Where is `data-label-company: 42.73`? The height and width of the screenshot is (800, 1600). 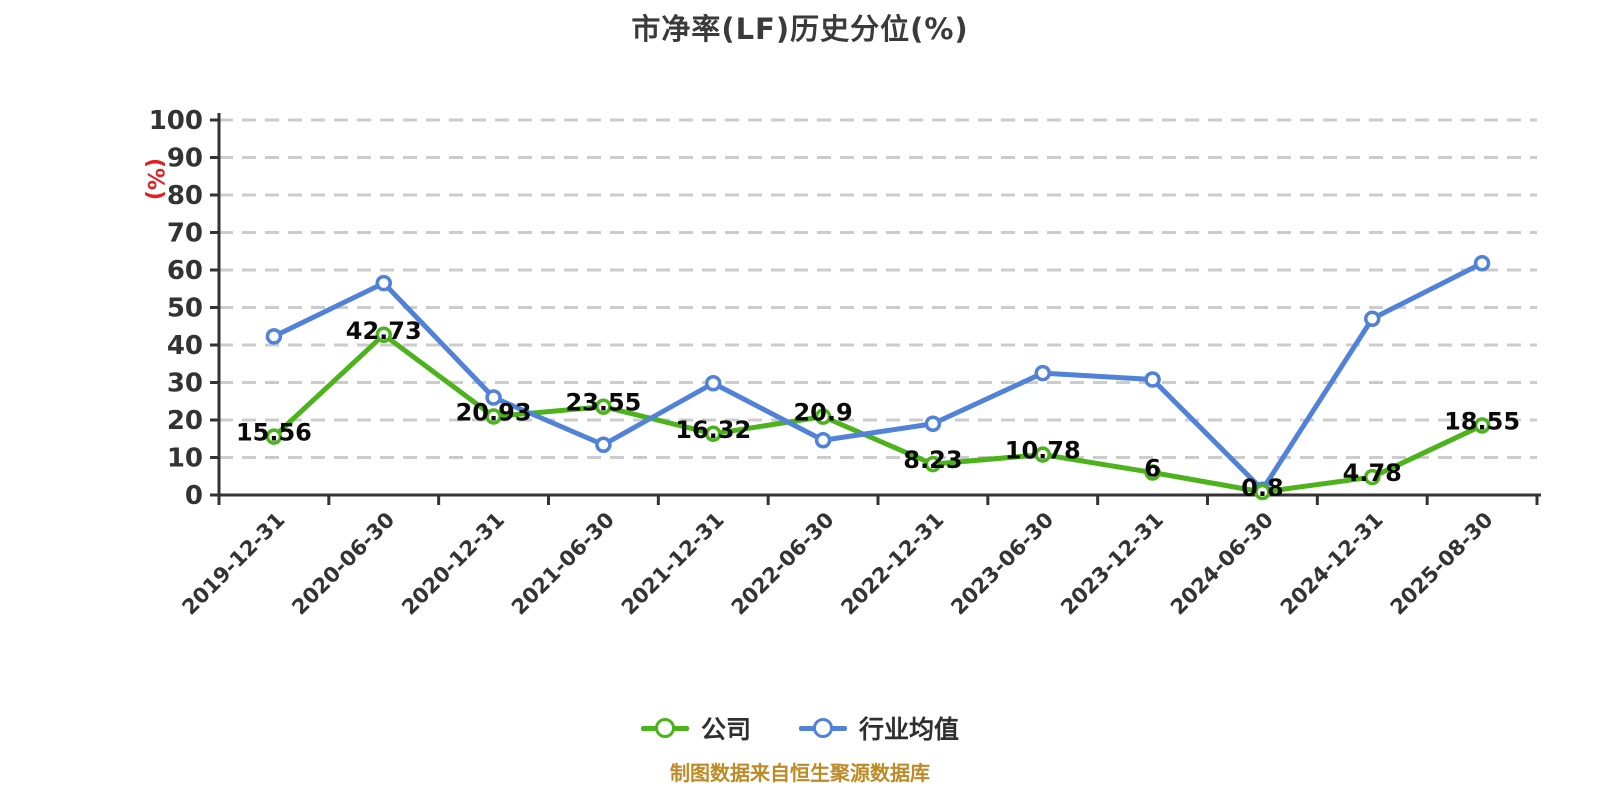 data-label-company: 42.73 is located at coordinates (384, 331).